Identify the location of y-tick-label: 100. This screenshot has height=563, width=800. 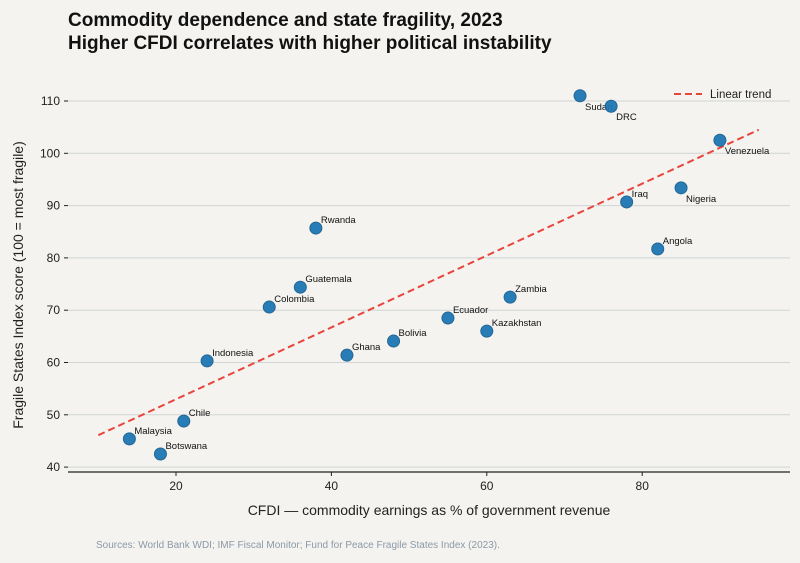
(50, 153).